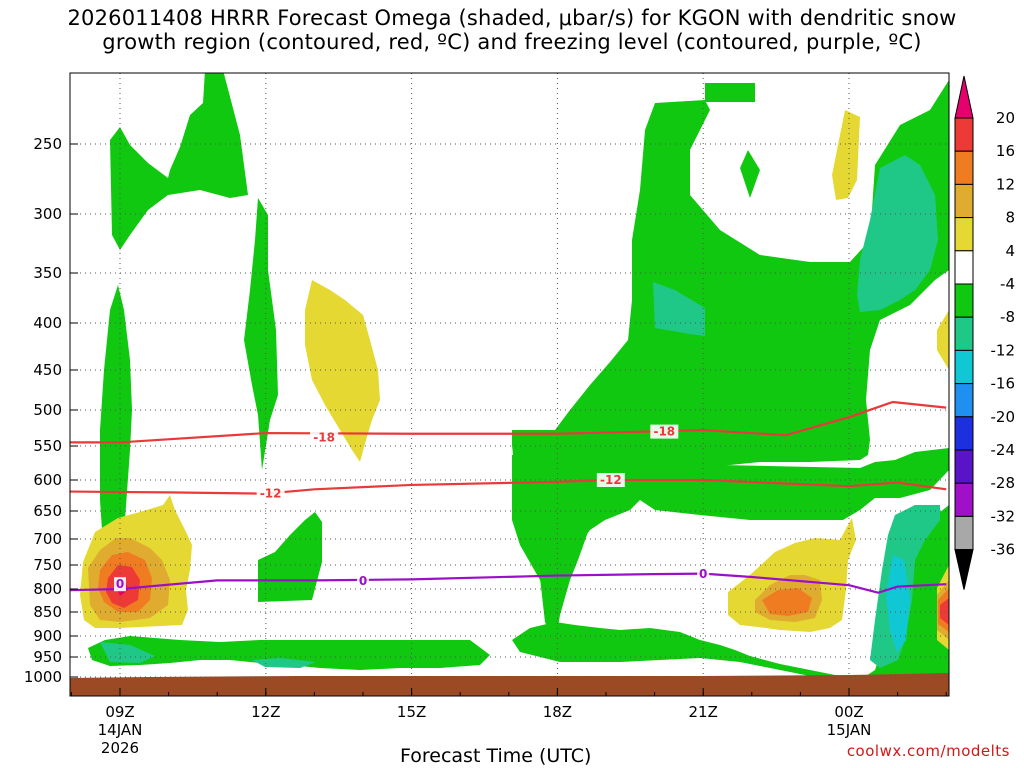 The width and height of the screenshot is (1024, 768). I want to click on y-tick-label: 350, so click(47, 273).